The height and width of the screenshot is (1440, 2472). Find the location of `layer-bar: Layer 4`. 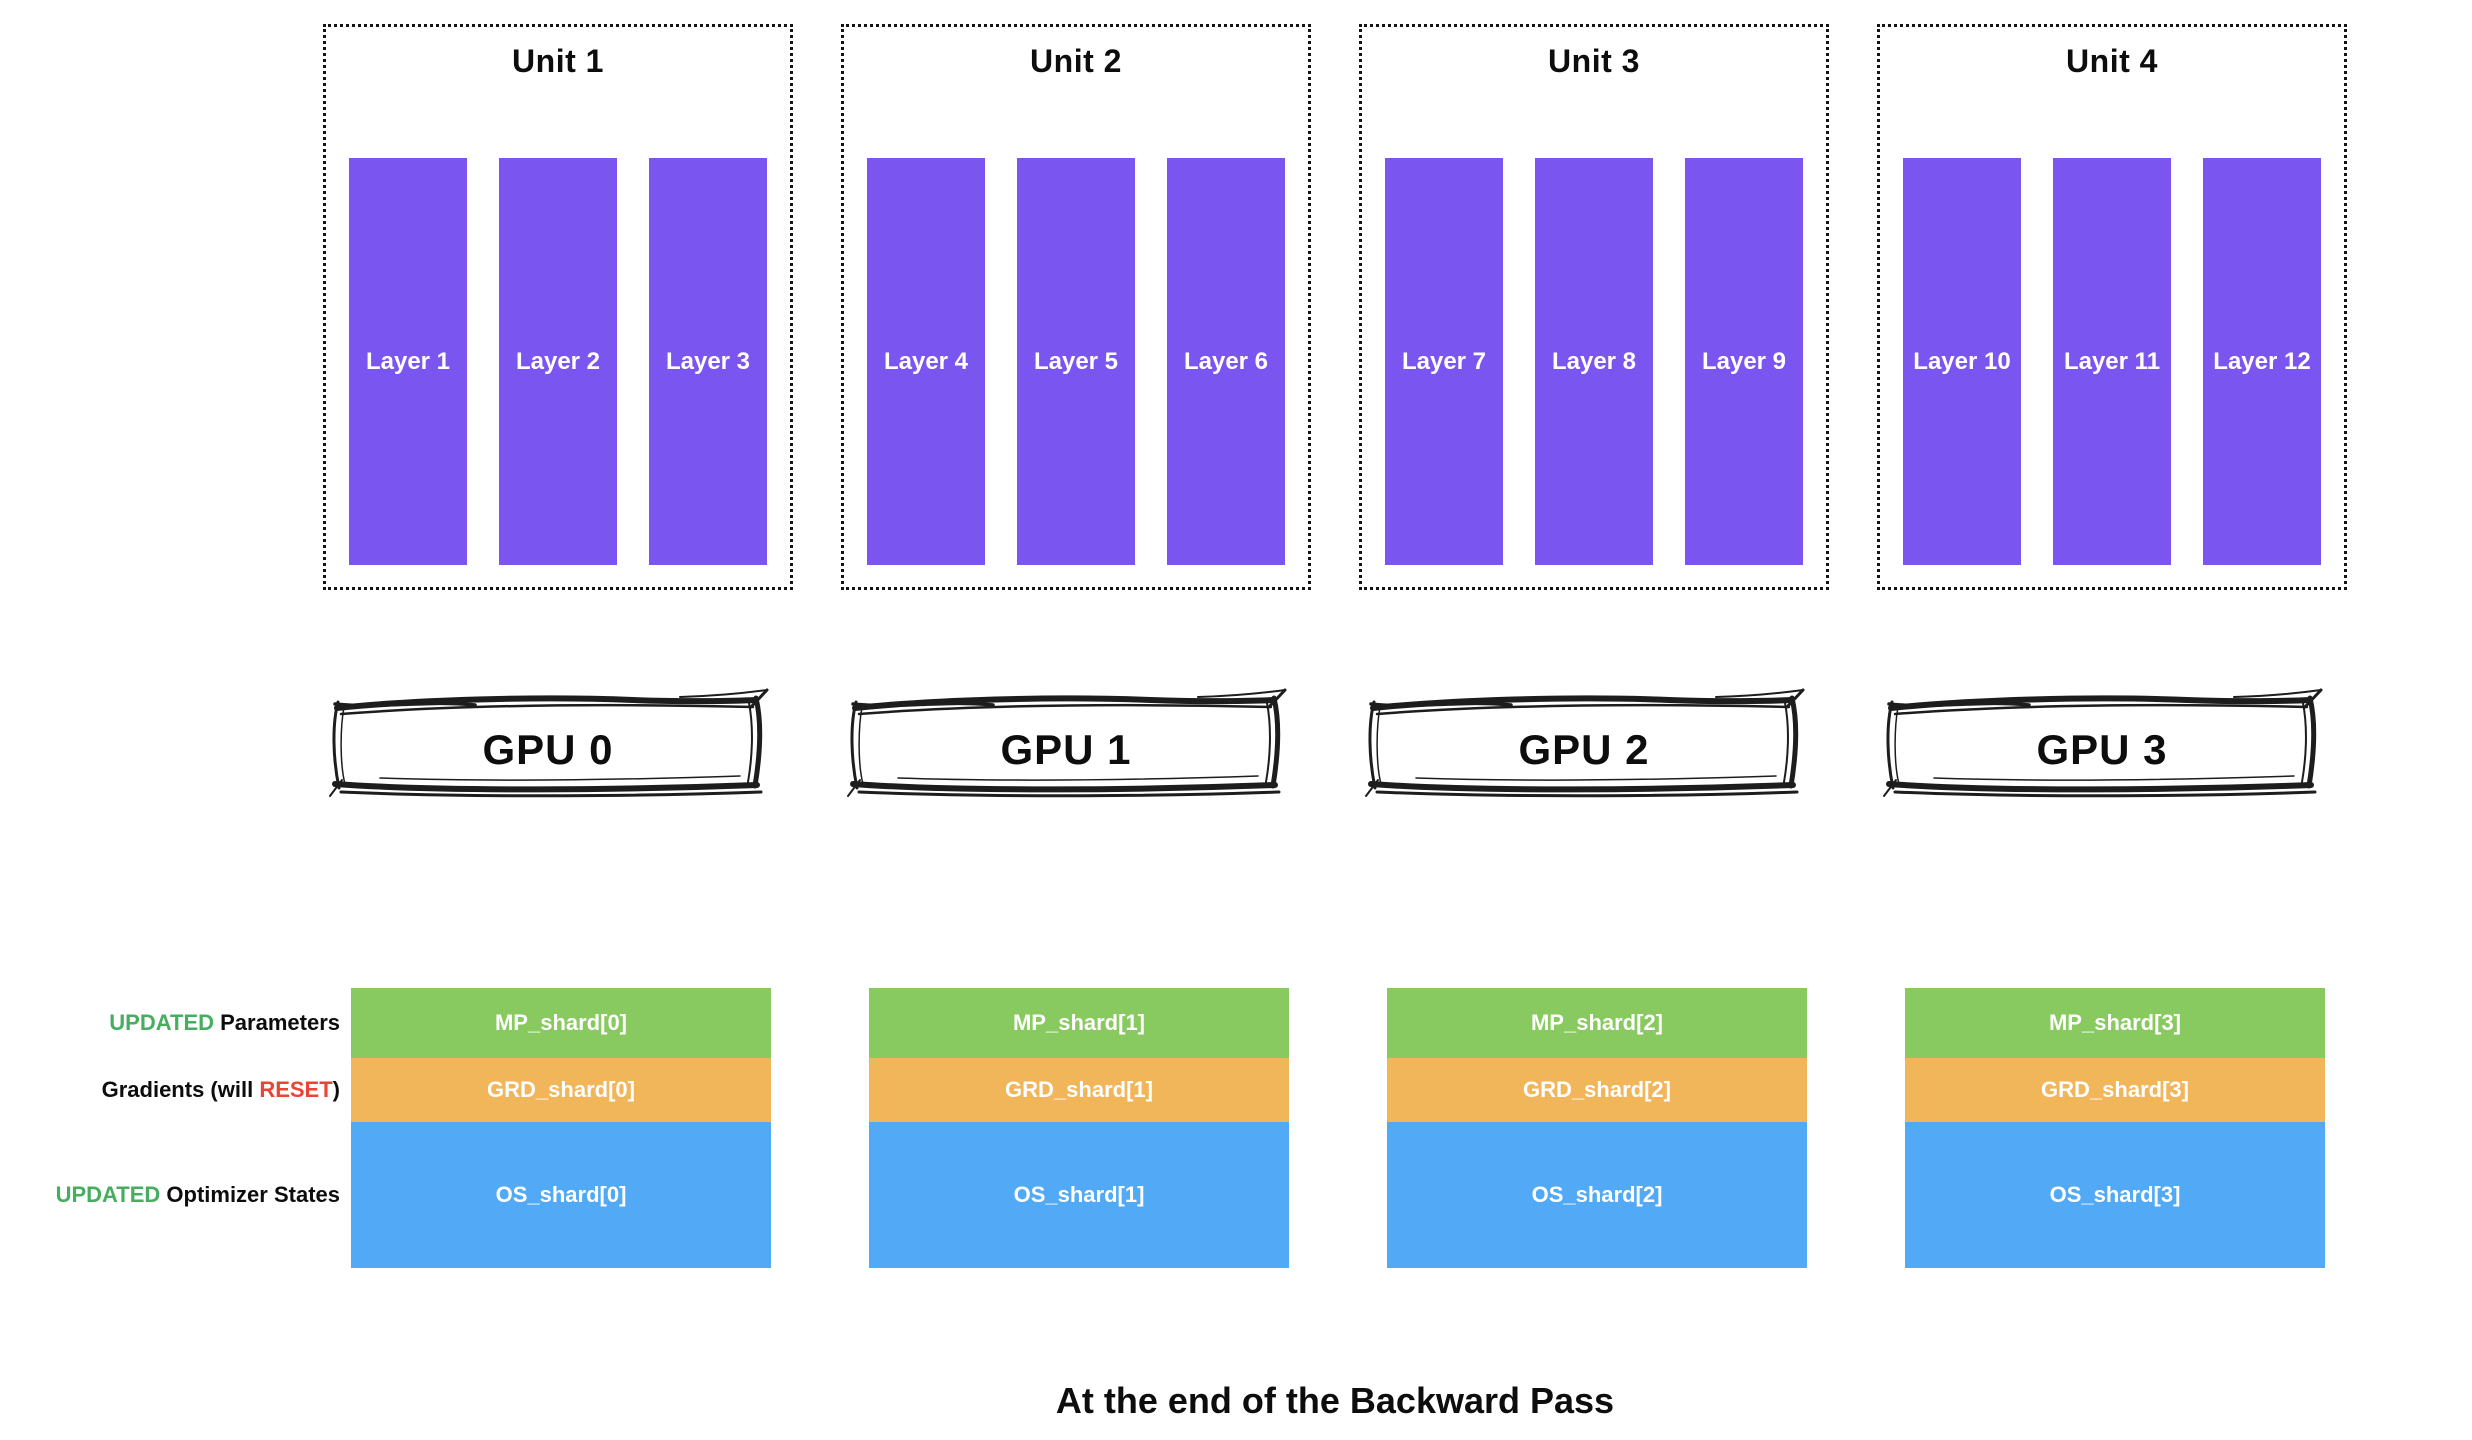

layer-bar: Layer 4 is located at coordinates (926, 361).